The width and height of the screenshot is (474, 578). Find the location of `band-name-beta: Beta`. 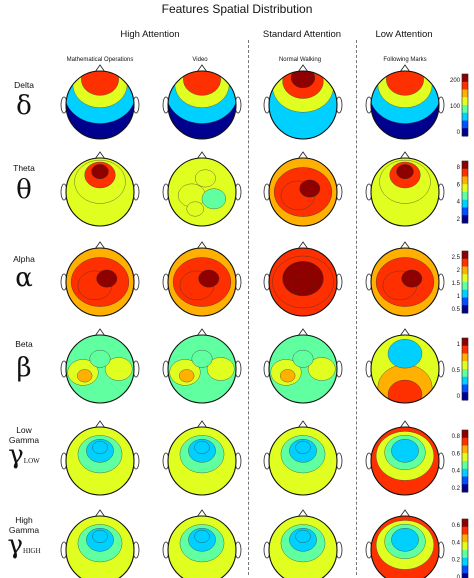

band-name-beta: Beta is located at coordinates (24, 344).